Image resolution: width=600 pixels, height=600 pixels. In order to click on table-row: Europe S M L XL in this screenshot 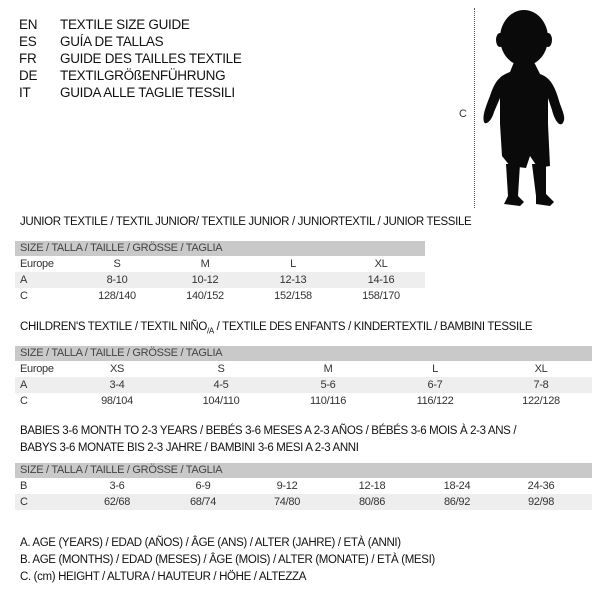, I will do `click(220, 264)`.